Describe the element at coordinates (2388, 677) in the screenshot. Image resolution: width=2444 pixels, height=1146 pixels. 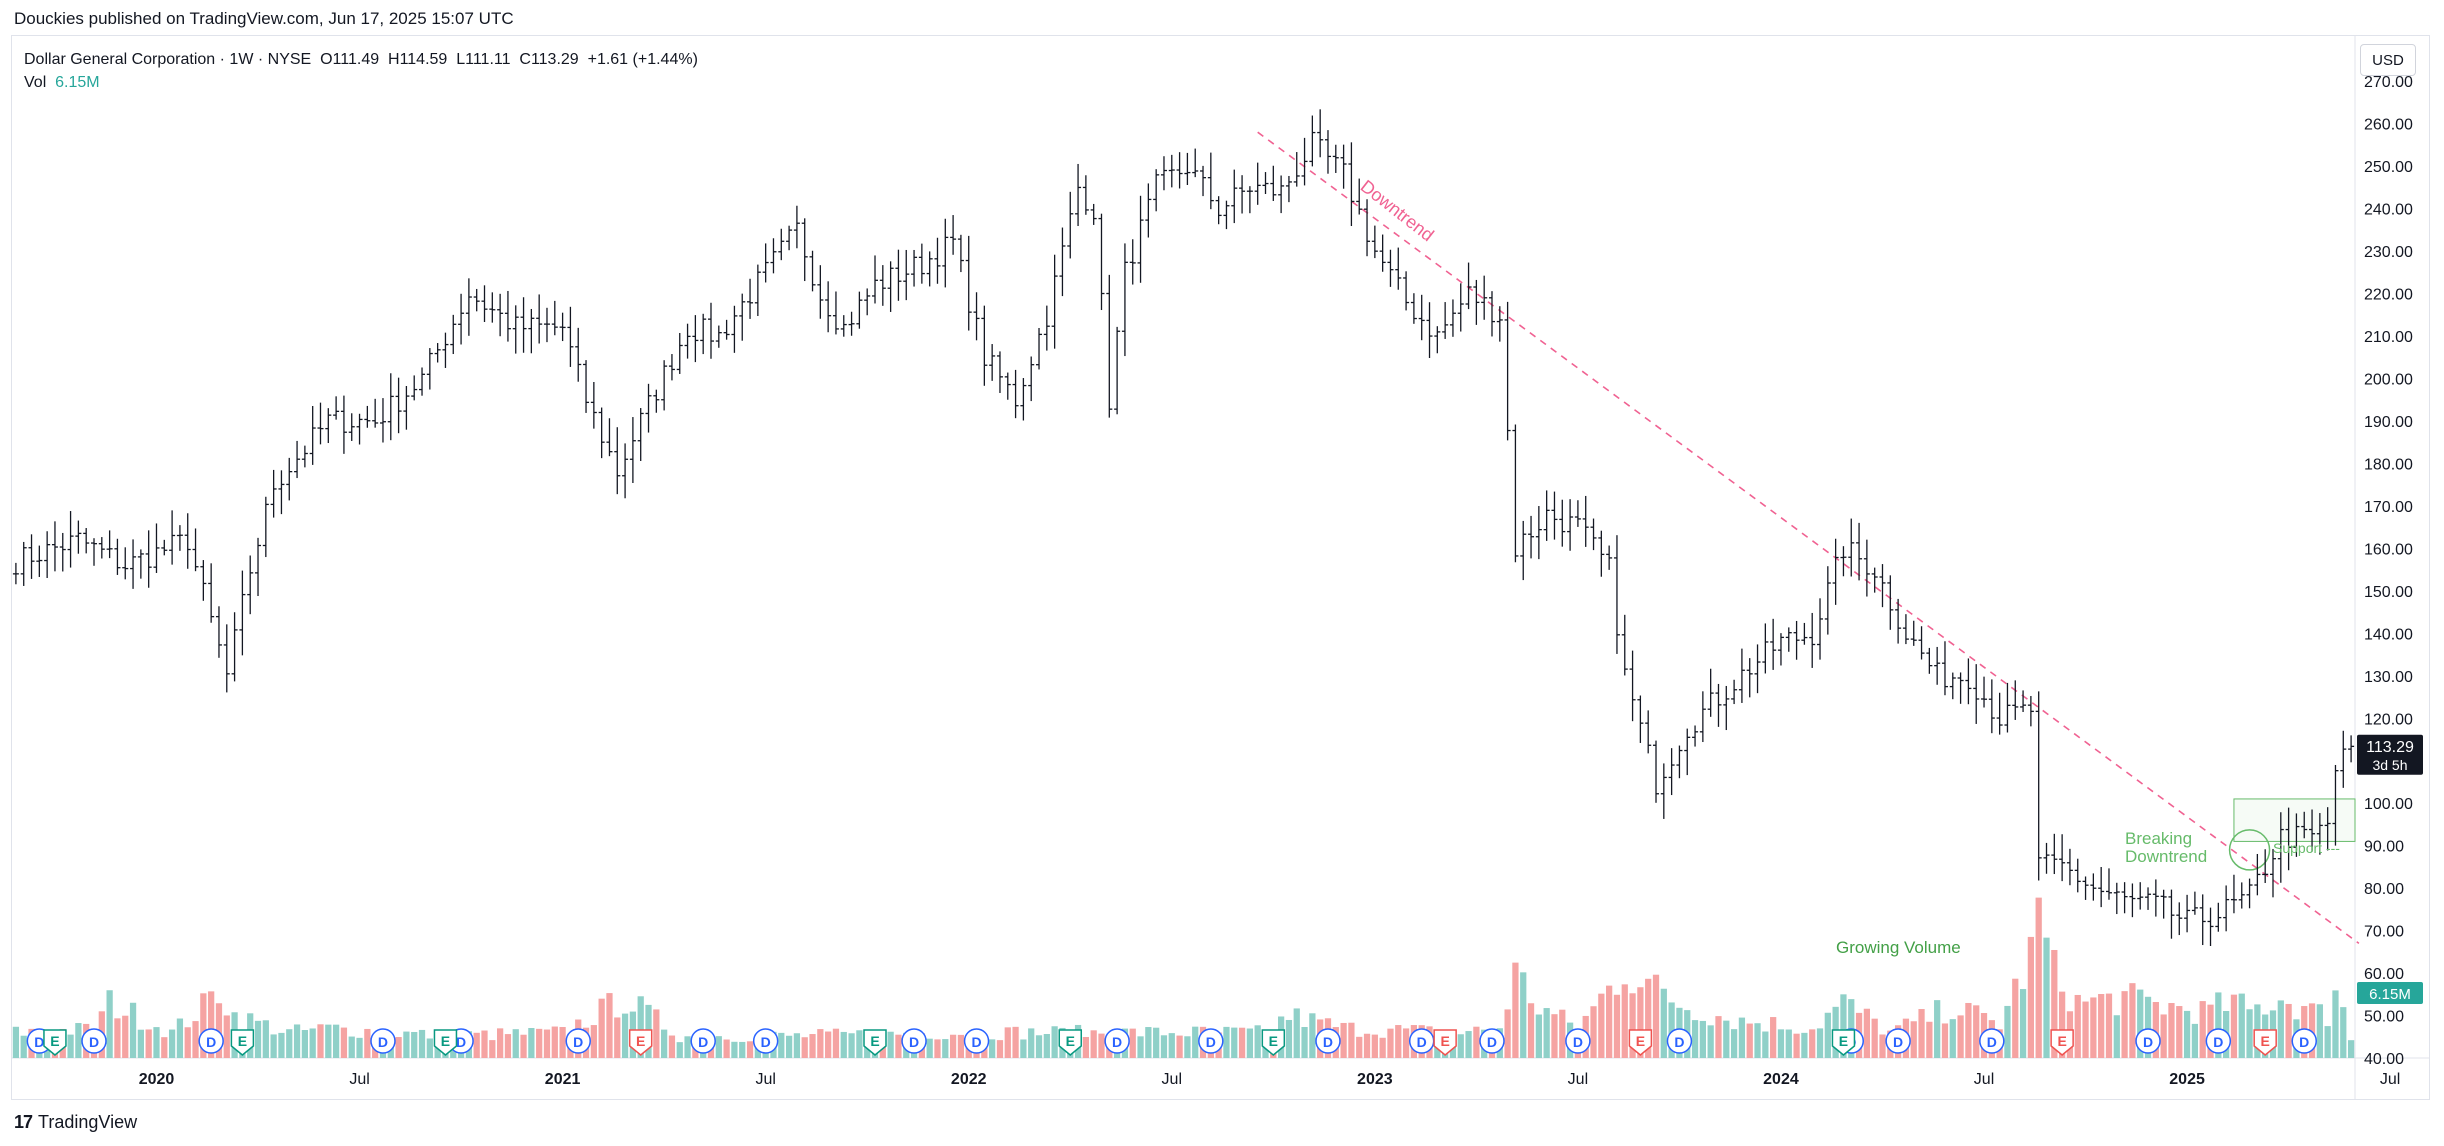
I see `y-tick-label: 130.00` at that location.